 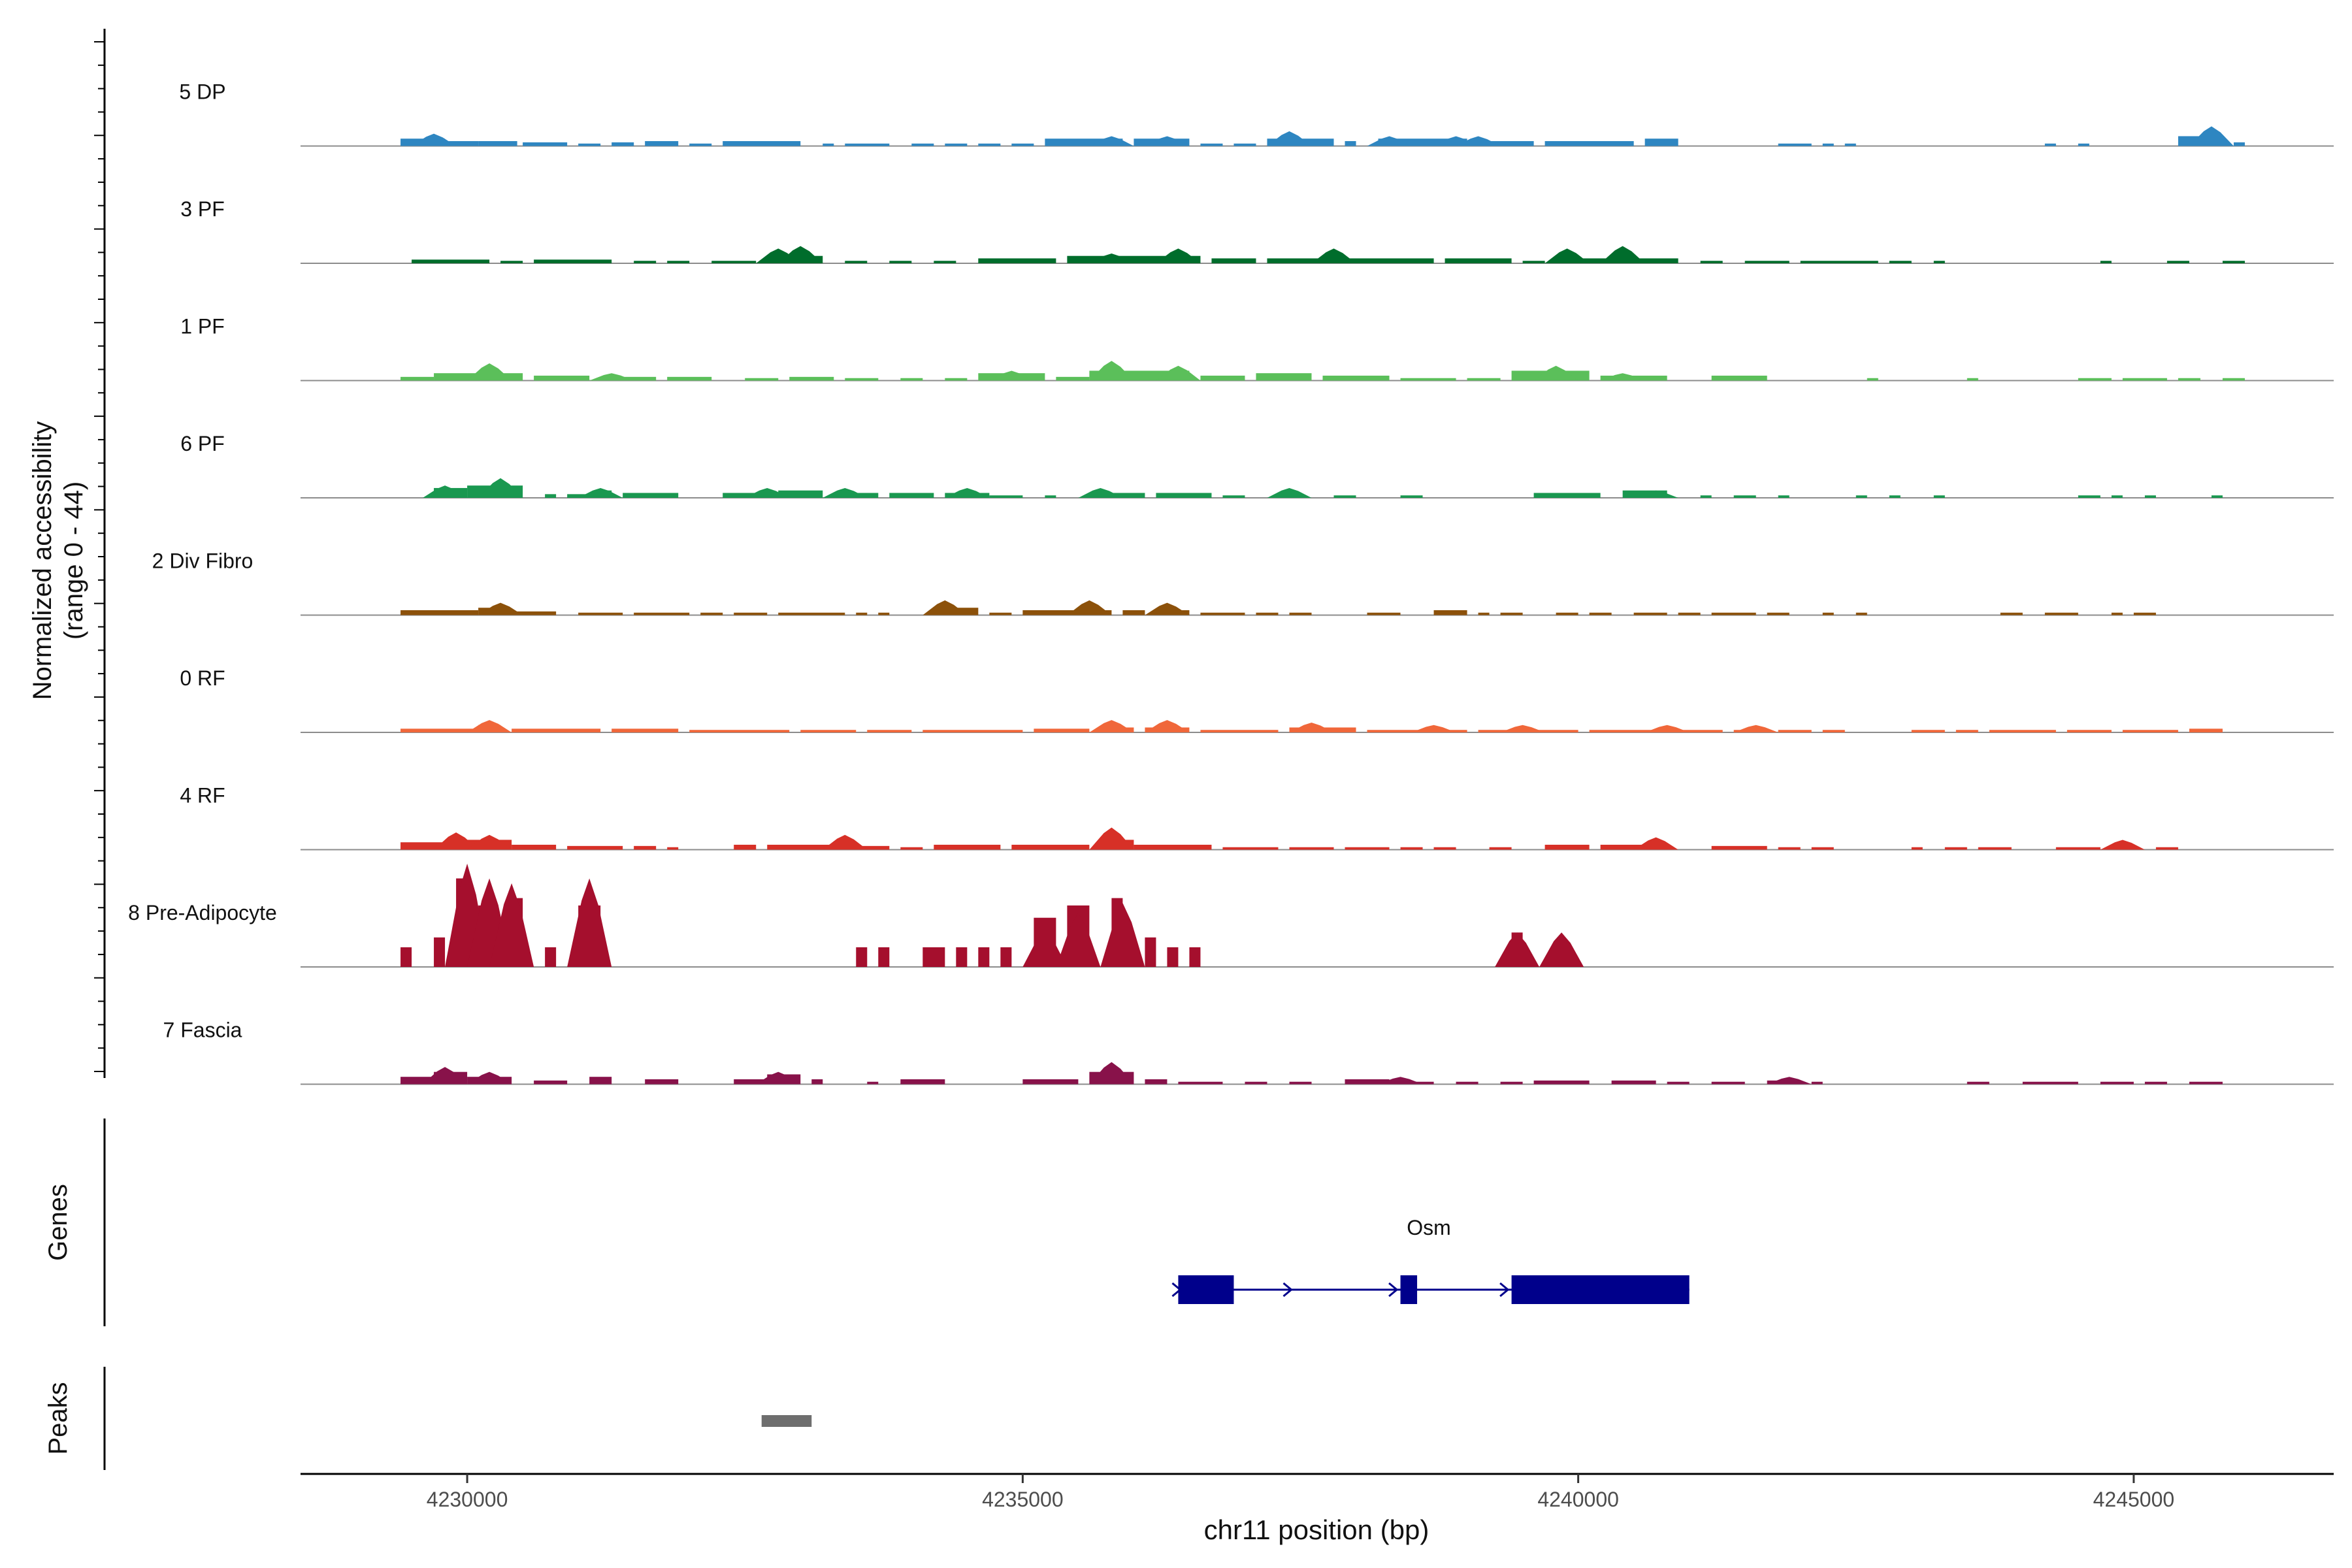 What do you see at coordinates (1206, 1289) in the screenshot?
I see `gene-exon` at bounding box center [1206, 1289].